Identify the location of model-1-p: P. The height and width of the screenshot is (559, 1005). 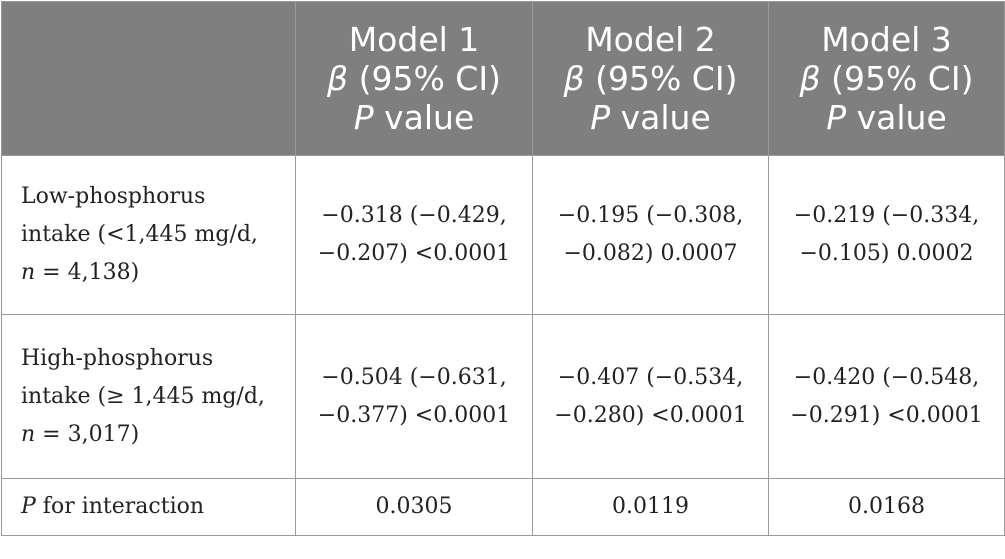
(363, 117).